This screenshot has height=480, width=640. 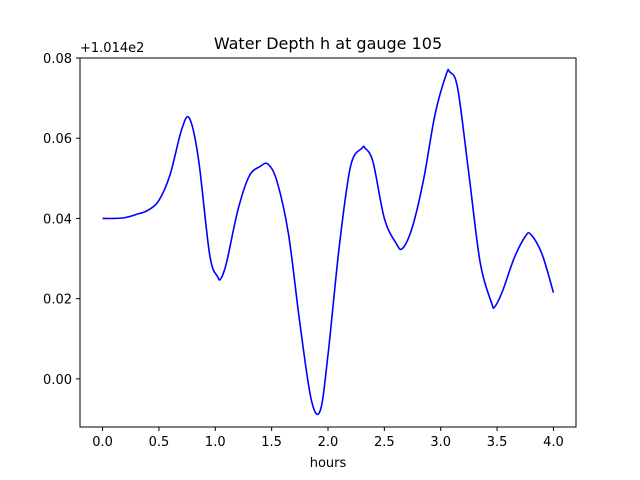 I want to click on y-tick-label: 0.02, so click(x=57, y=300).